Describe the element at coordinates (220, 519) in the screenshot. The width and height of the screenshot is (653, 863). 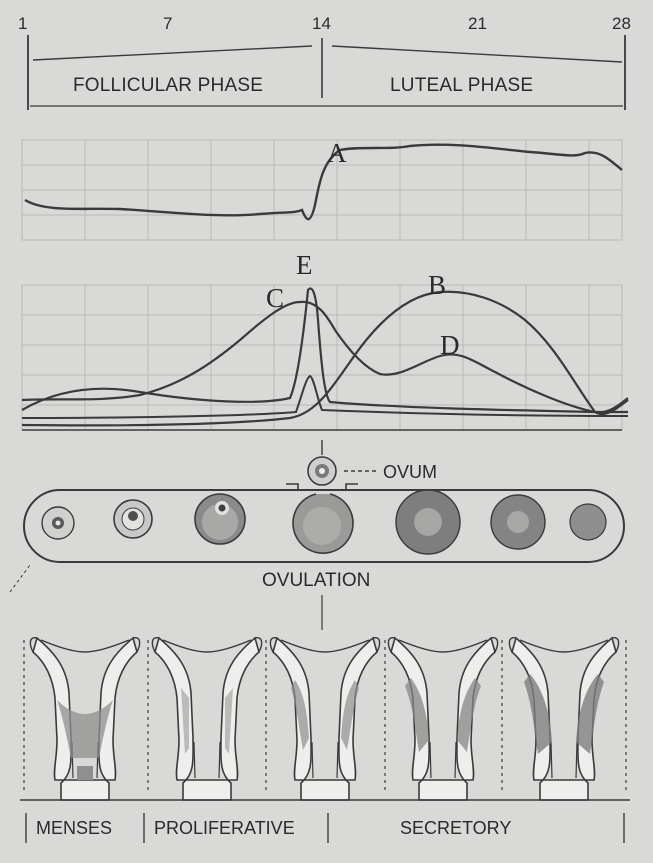
I see `follicle-3-icon` at that location.